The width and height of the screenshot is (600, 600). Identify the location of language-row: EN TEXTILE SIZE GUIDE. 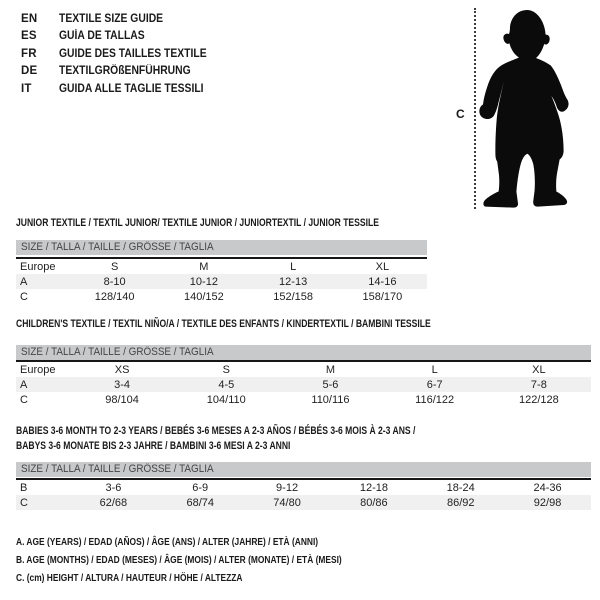
(122, 19).